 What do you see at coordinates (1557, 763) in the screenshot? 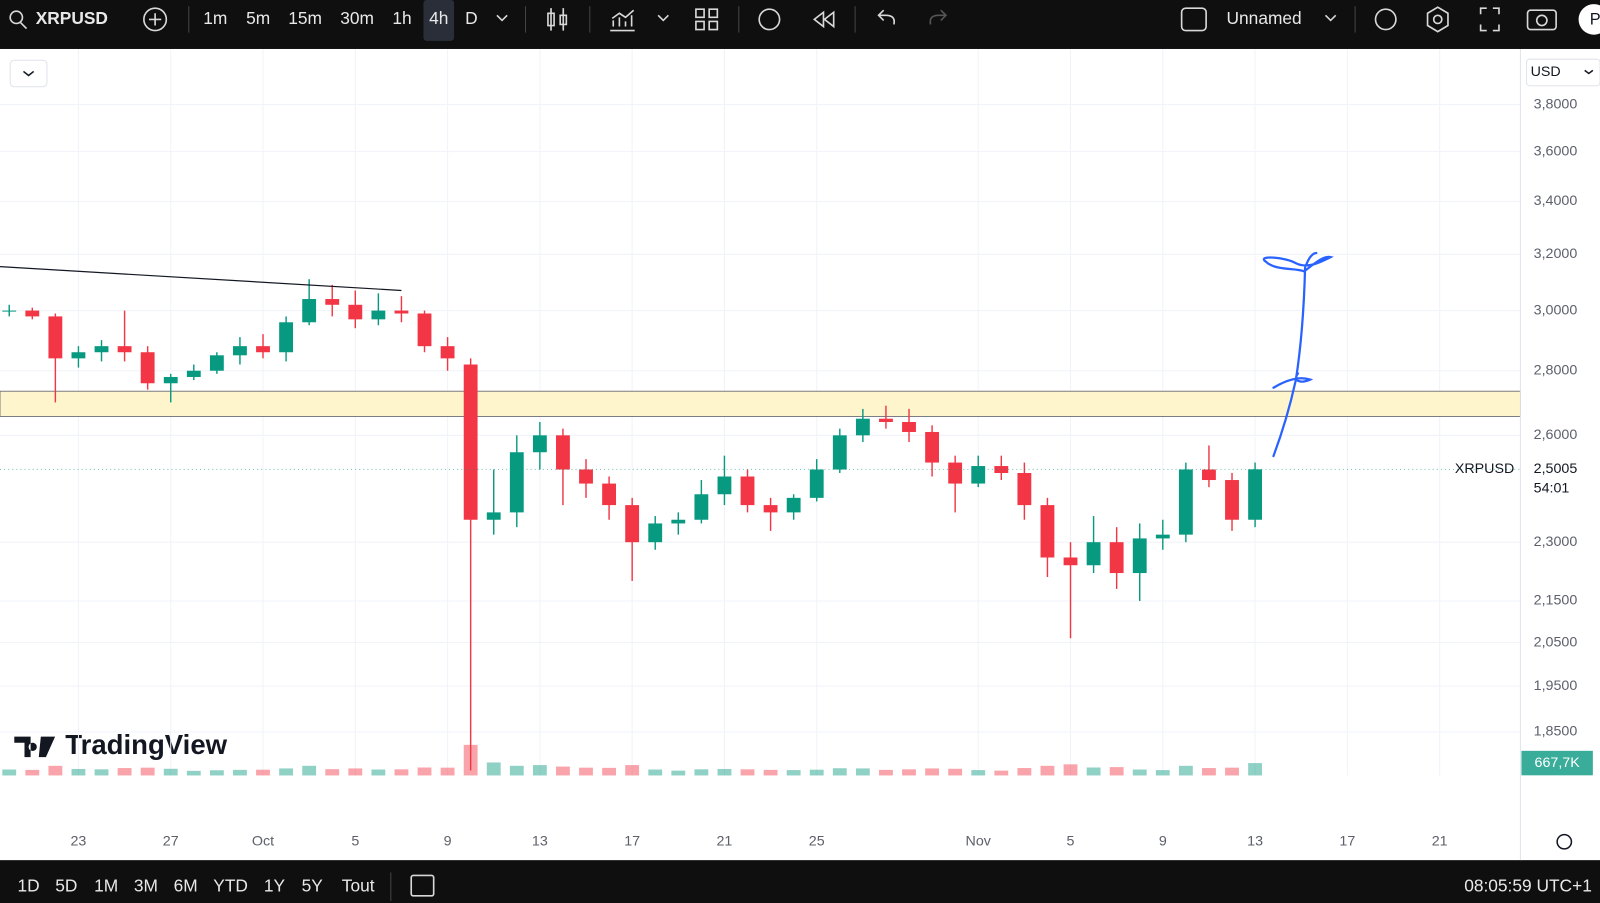
I see `volume-label-bg` at bounding box center [1557, 763].